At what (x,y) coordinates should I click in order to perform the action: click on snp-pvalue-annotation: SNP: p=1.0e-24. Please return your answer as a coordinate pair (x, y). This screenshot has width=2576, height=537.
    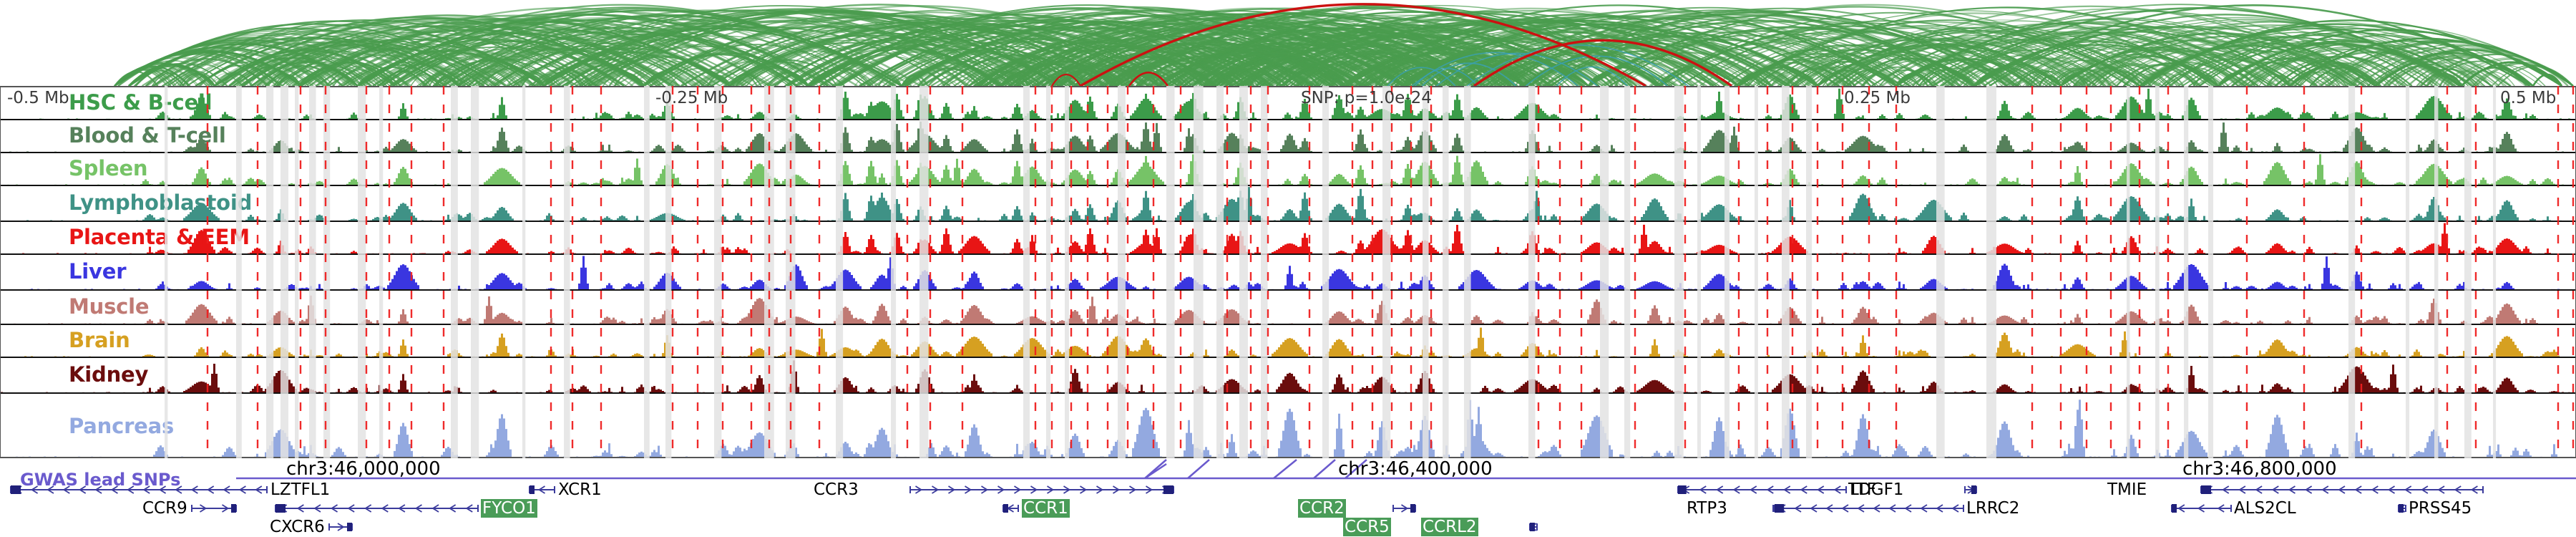
    Looking at the image, I should click on (1366, 98).